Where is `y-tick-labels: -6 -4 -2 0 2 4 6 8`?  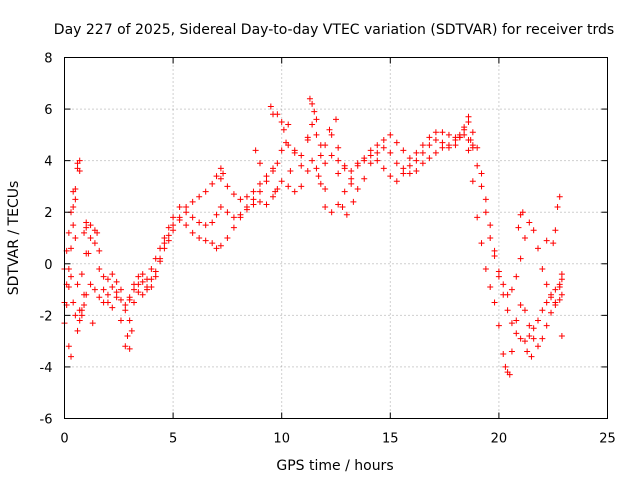 y-tick-labels: -6 -4 -2 0 2 4 6 8 is located at coordinates (46, 240).